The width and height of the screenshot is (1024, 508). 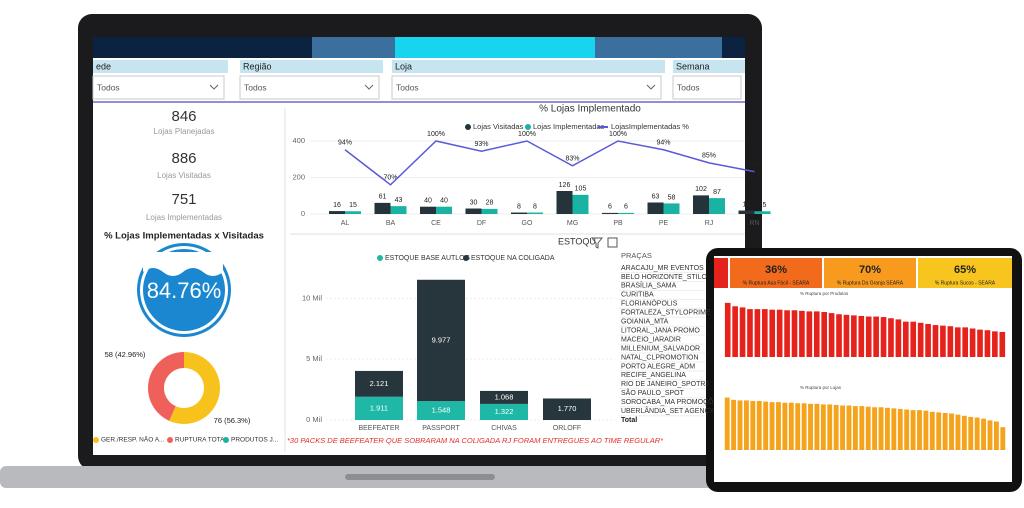 What do you see at coordinates (668, 410) in the screenshot?
I see `praca-item: UBERLÂNDIA_SET AGENCY` at bounding box center [668, 410].